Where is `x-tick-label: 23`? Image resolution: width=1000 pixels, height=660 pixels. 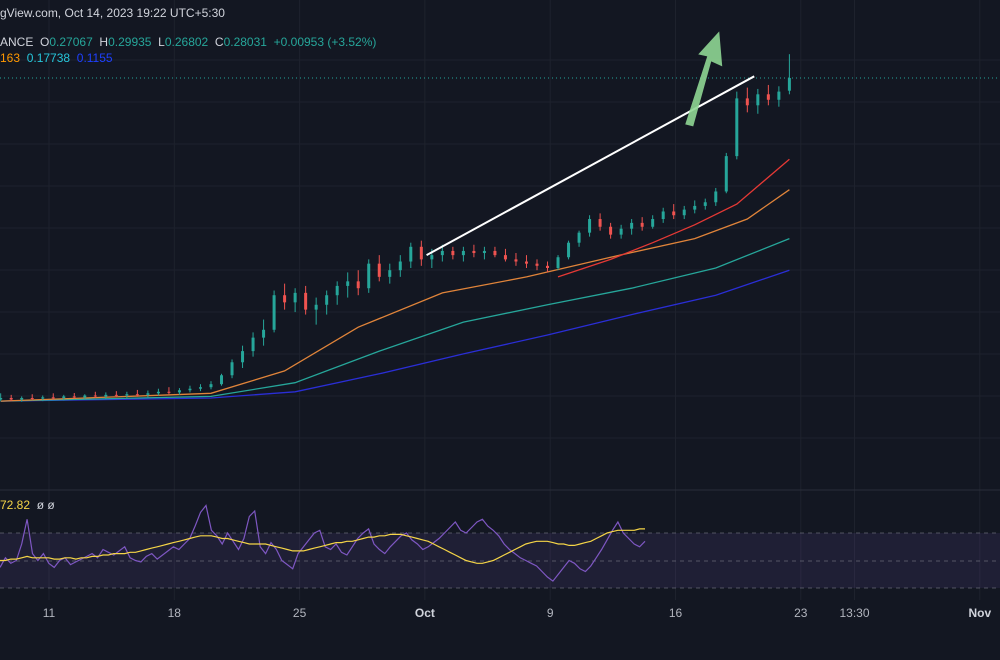
x-tick-label: 23 is located at coordinates (801, 613).